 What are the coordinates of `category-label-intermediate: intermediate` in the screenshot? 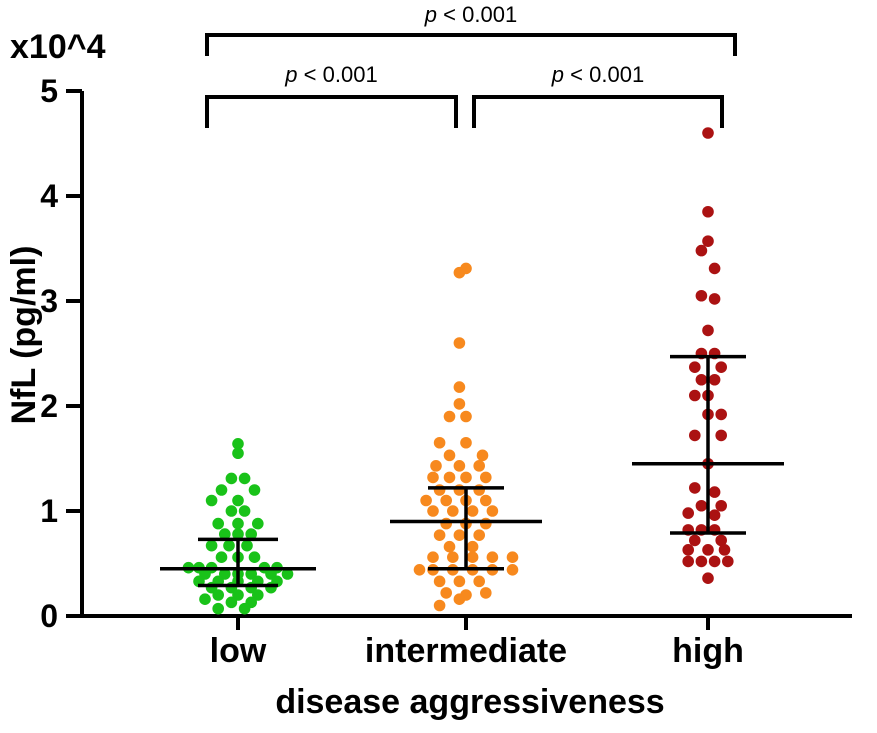 It's located at (466, 651).